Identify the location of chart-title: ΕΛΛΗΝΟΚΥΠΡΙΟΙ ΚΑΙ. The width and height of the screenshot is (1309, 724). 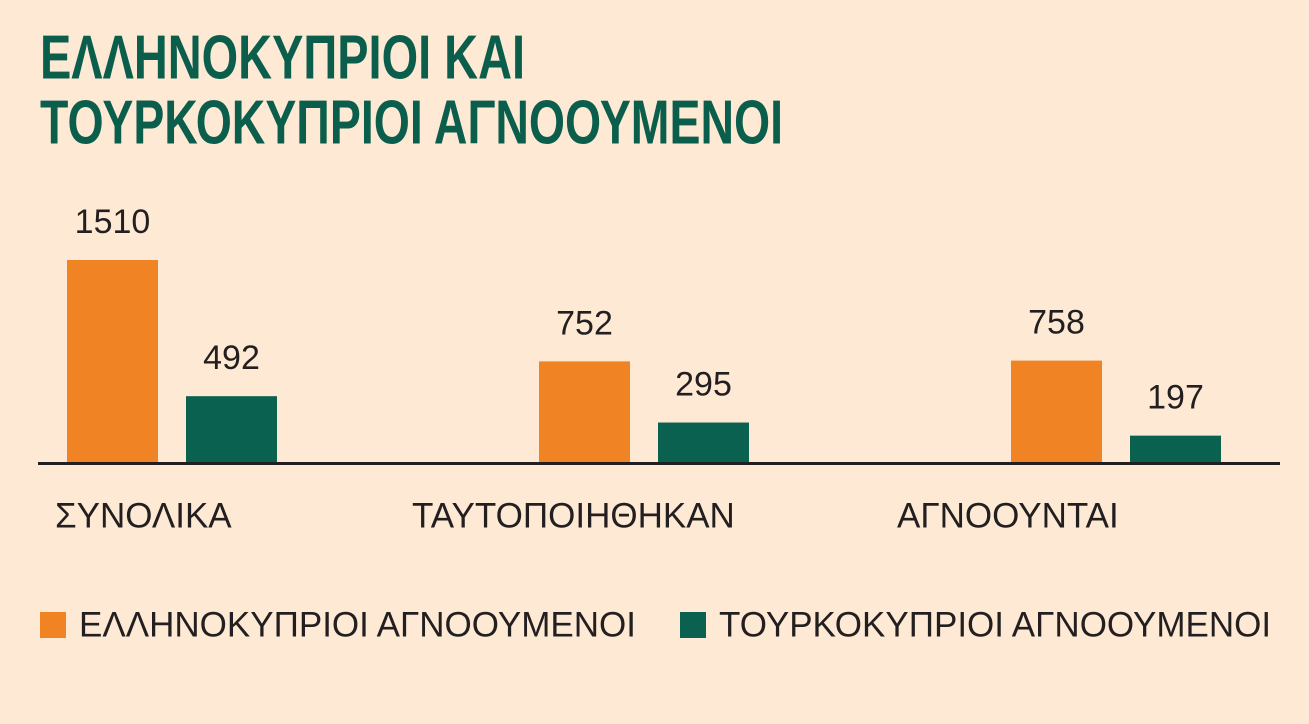
(282, 57).